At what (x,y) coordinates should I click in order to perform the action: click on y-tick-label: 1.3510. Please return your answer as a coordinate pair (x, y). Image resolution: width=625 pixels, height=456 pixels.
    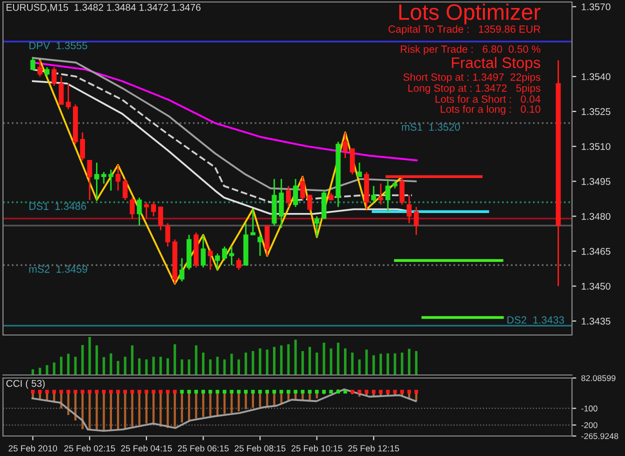
    Looking at the image, I should click on (596, 146).